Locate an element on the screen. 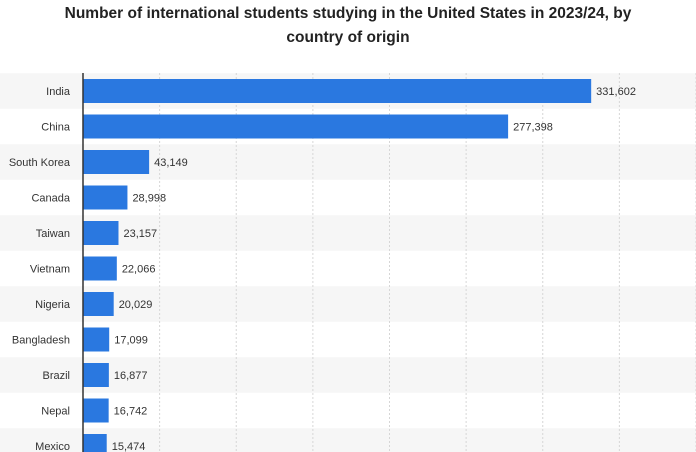  y-tick-label: Taiwan is located at coordinates (53, 234).